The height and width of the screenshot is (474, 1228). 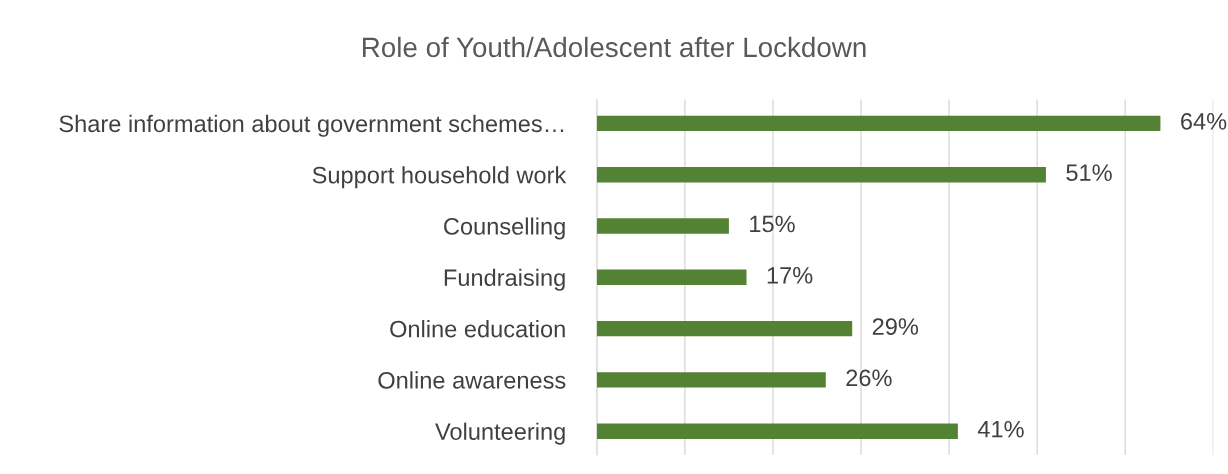 I want to click on y-tick-label: Volunteering, so click(x=500, y=433).